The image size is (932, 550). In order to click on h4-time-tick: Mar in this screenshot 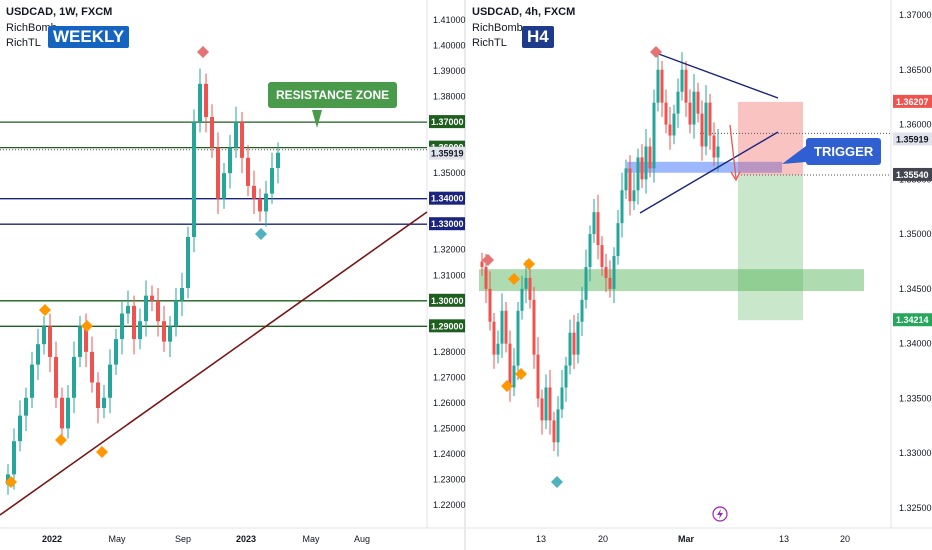, I will do `click(686, 539)`.